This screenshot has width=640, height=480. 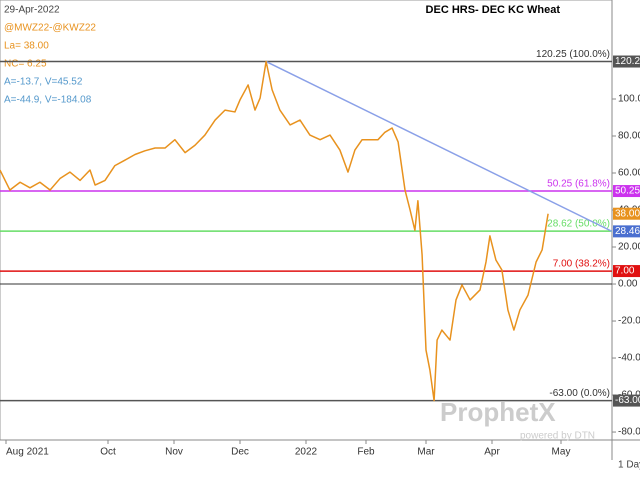 I want to click on fib-label: 50.25 (61.8%), so click(x=578, y=184).